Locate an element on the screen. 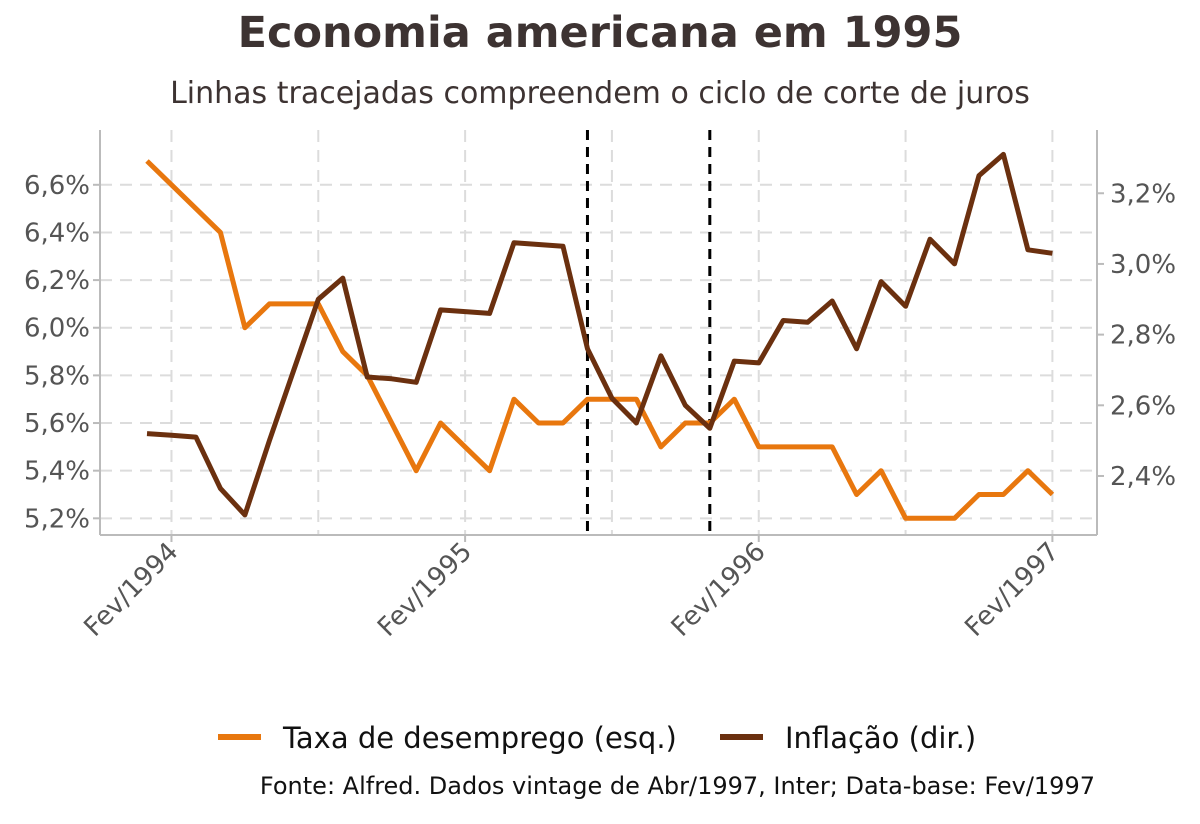 Image resolution: width=1200 pixels, height=824 pixels. y-right-tick-label: 3,0% is located at coordinates (1143, 265).